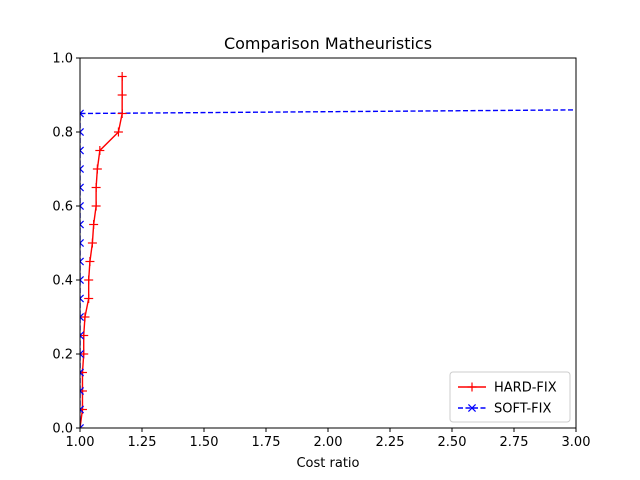 The height and width of the screenshot is (480, 640). Describe the element at coordinates (142, 442) in the screenshot. I see `x-tick-label: 1.25` at that location.